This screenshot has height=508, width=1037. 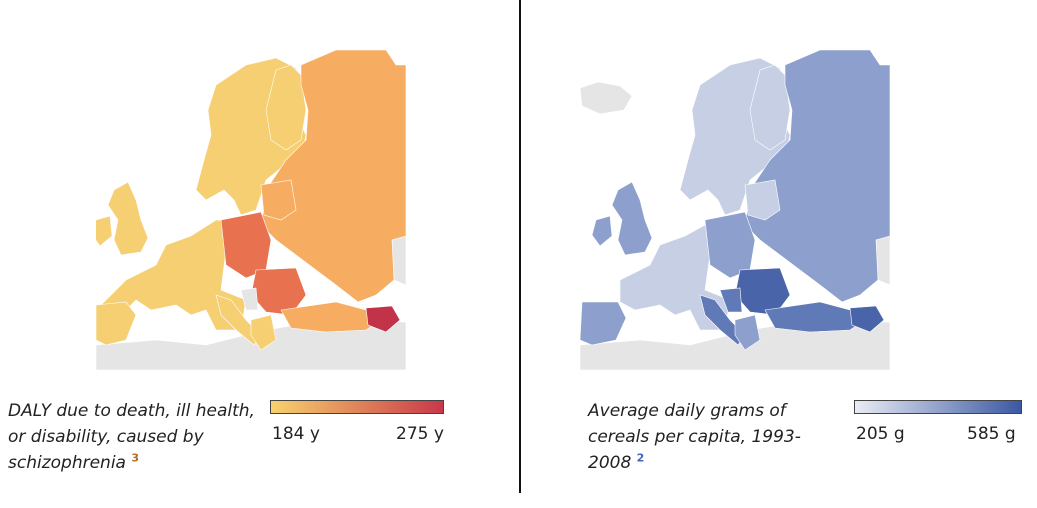 What do you see at coordinates (991, 434) in the screenshot?
I see `legend-max-label-cereals: 585 g` at bounding box center [991, 434].